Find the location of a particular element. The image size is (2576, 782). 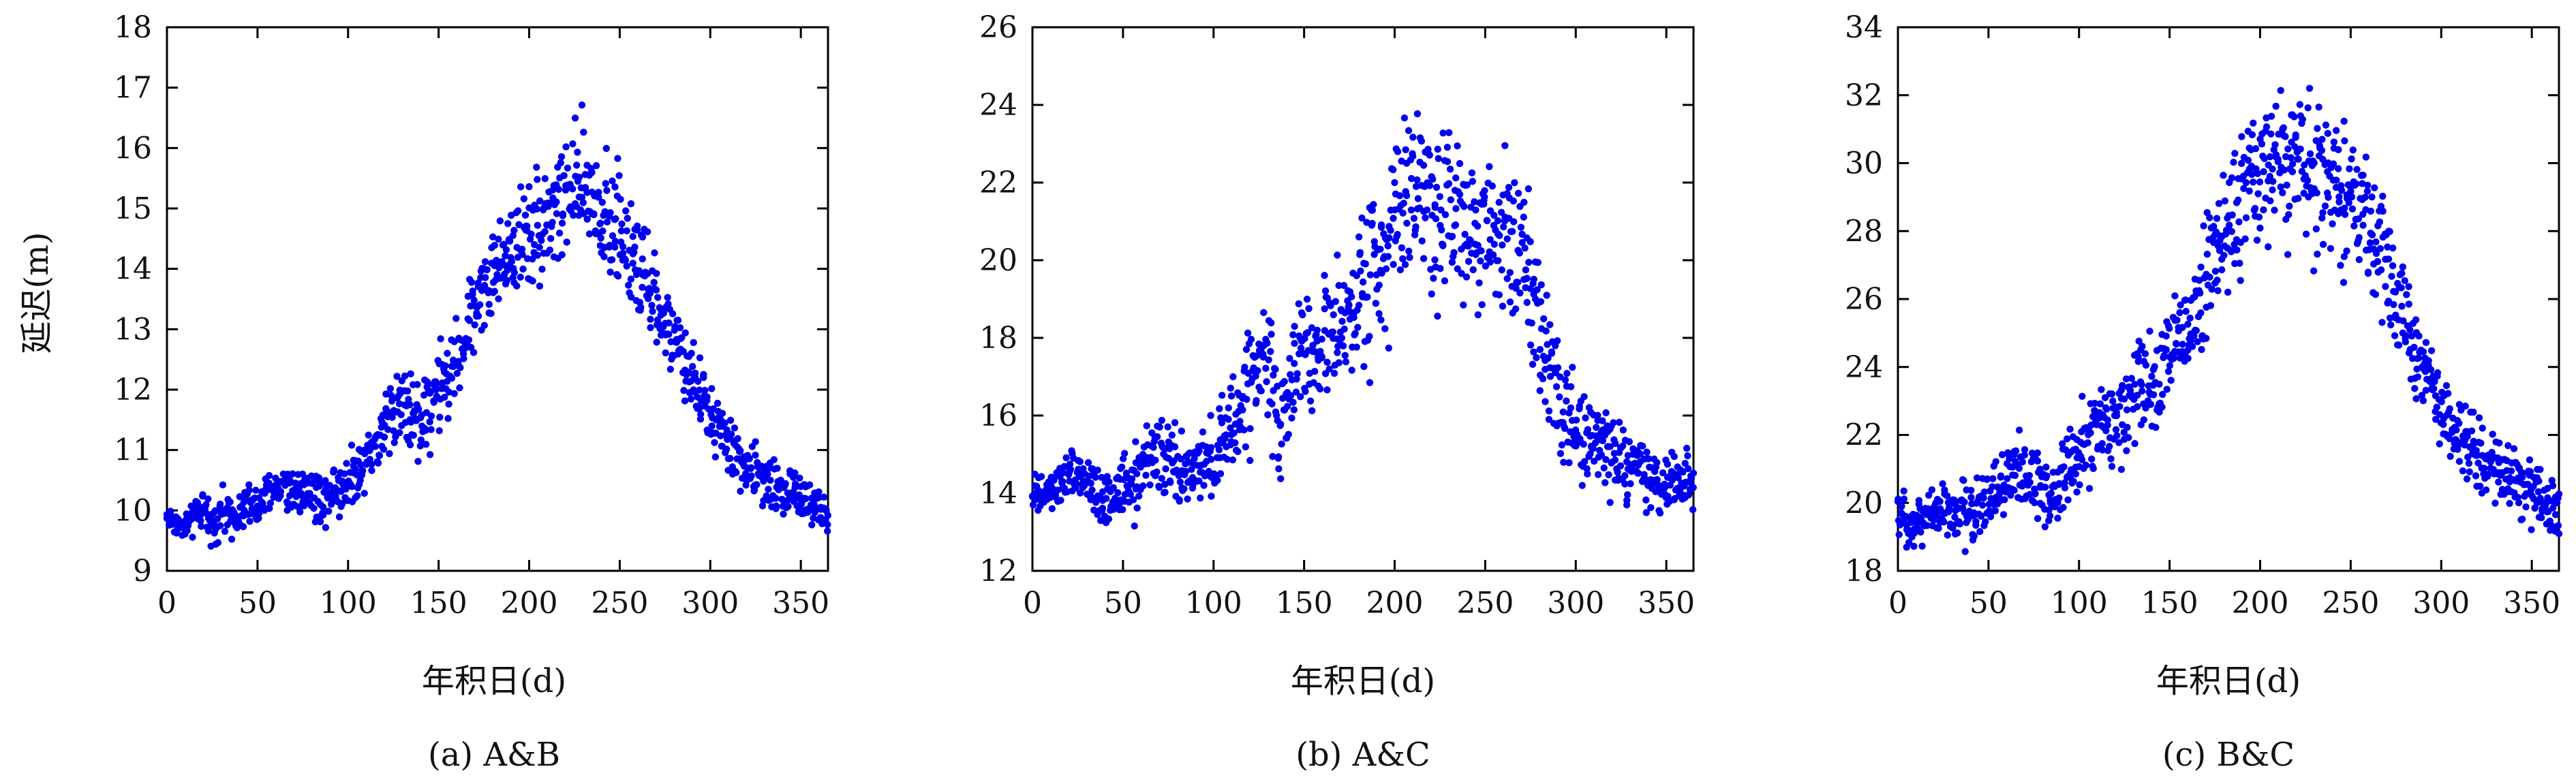

scatter-series is located at coordinates (497, 325).